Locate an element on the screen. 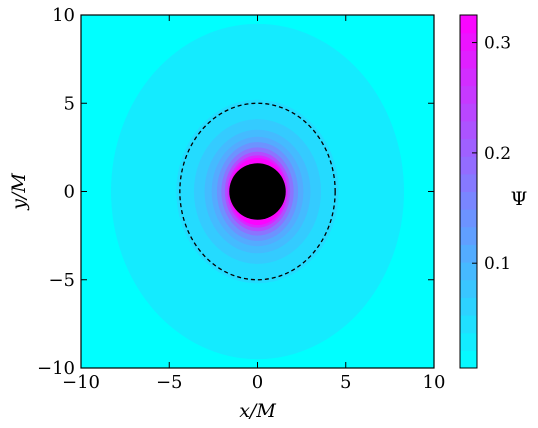 The width and height of the screenshot is (538, 428). colorbar-tick-label: 0.3 is located at coordinates (497, 44).